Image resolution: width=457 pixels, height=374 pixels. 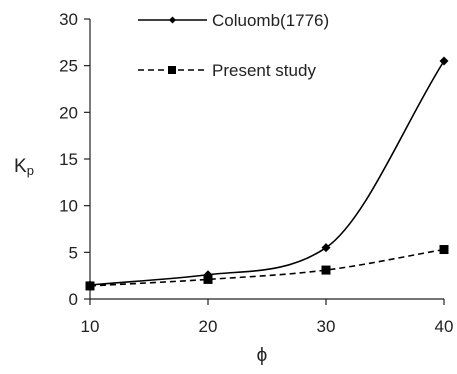 What do you see at coordinates (270, 20) in the screenshot?
I see `legend-label-coluomb: Coluomb(1776)` at bounding box center [270, 20].